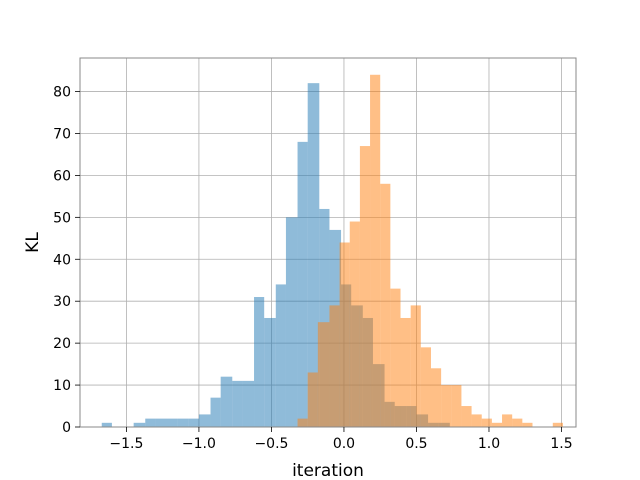 Image resolution: width=640 pixels, height=480 pixels. What do you see at coordinates (328, 470) in the screenshot?
I see `x-axis-label: iteration` at bounding box center [328, 470].